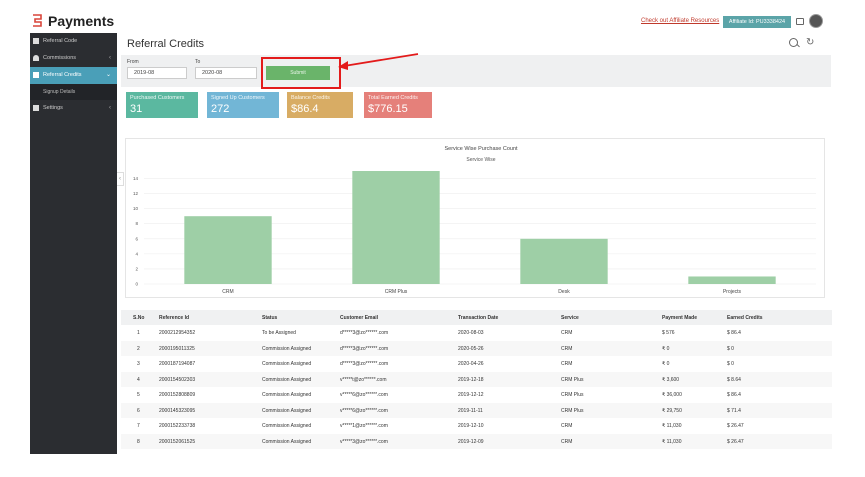 Image resolution: width=865 pixels, height=477 pixels. I want to click on bar-crm-plus, so click(396, 227).